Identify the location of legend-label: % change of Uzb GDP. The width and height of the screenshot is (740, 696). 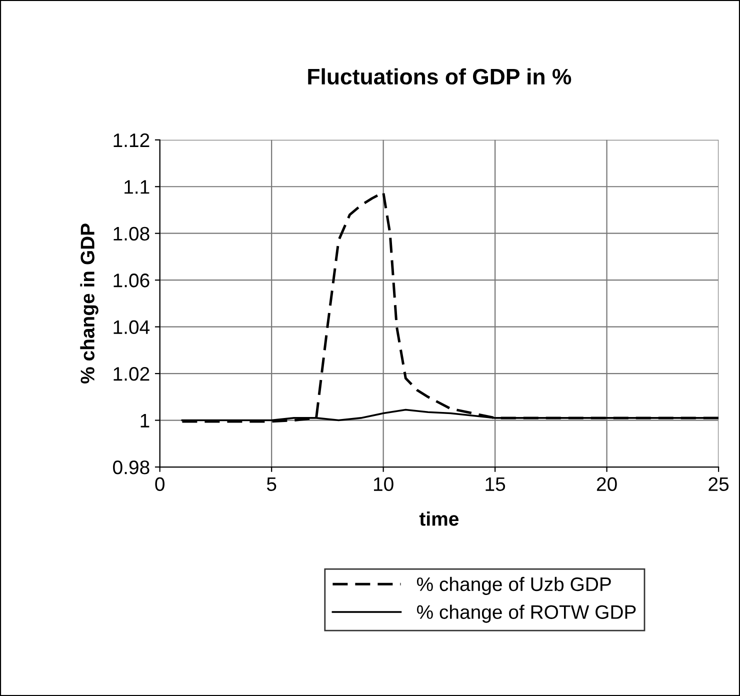
(513, 585).